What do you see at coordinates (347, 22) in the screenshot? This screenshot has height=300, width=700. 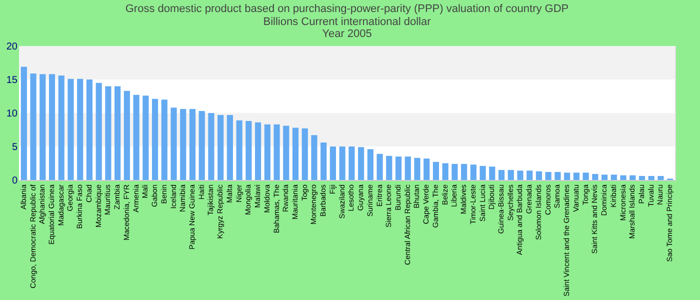 I see `text: Billions Current international dollar` at bounding box center [347, 22].